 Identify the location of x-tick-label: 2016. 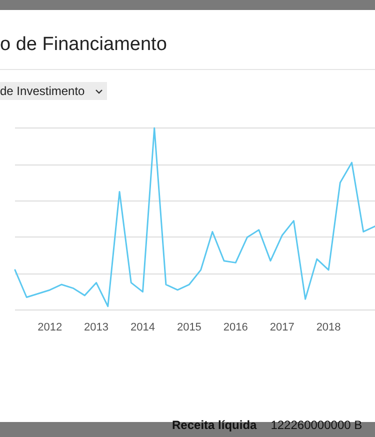
(235, 328).